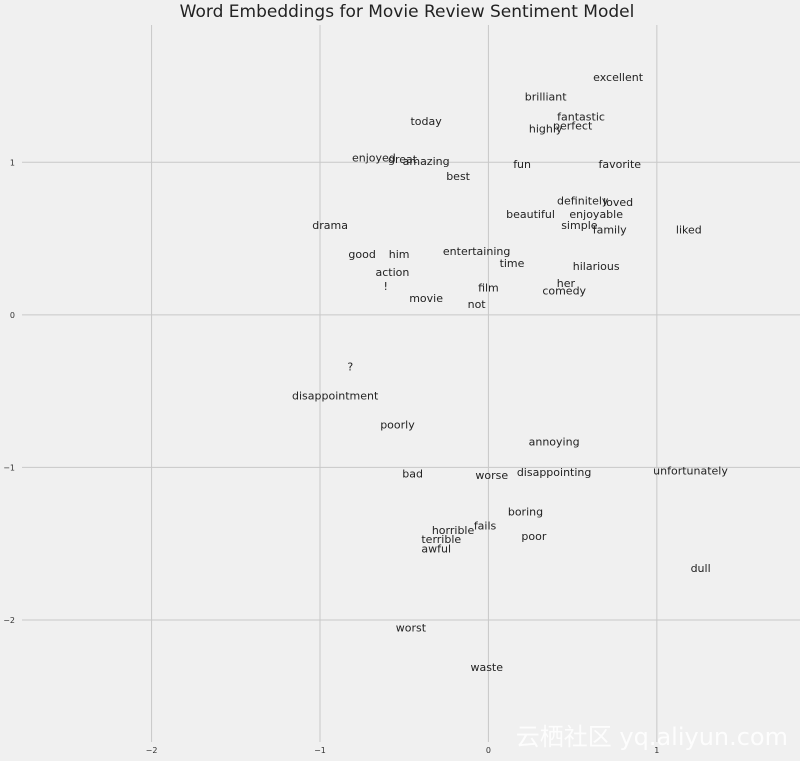 The height and width of the screenshot is (761, 800). What do you see at coordinates (477, 304) in the screenshot?
I see `word-point-label: not` at bounding box center [477, 304].